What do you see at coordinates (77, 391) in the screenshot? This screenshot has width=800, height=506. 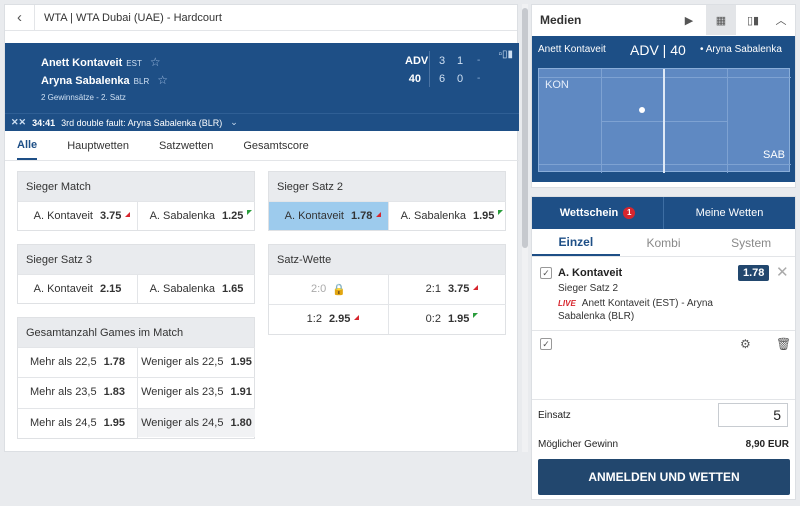 I see `odd-button: Mehr als 23,5 1.83` at bounding box center [77, 391].